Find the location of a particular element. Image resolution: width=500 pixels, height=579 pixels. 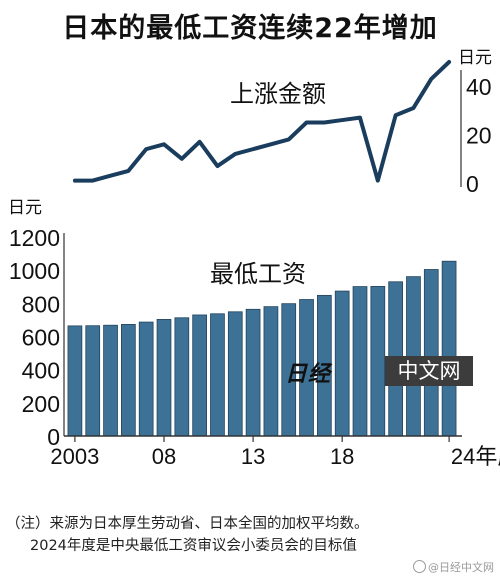

increase-point-2019 is located at coordinates (360, 118).